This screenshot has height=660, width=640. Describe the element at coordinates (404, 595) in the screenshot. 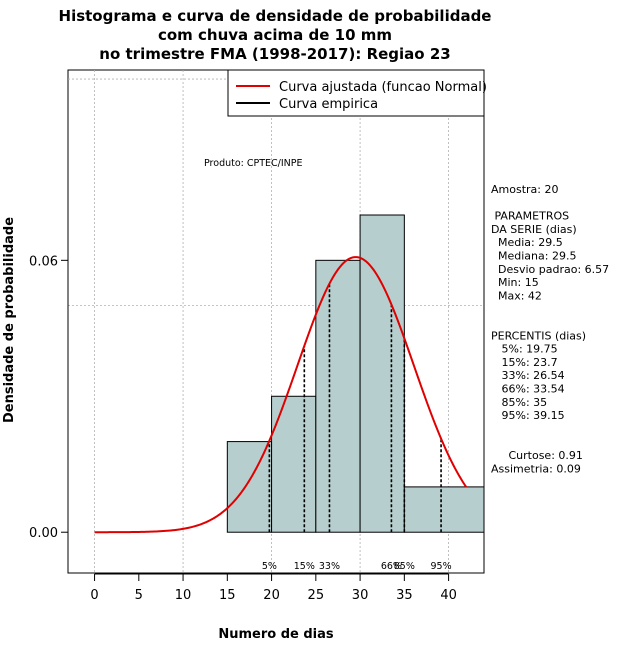

I see `x-tick-label: 35` at that location.